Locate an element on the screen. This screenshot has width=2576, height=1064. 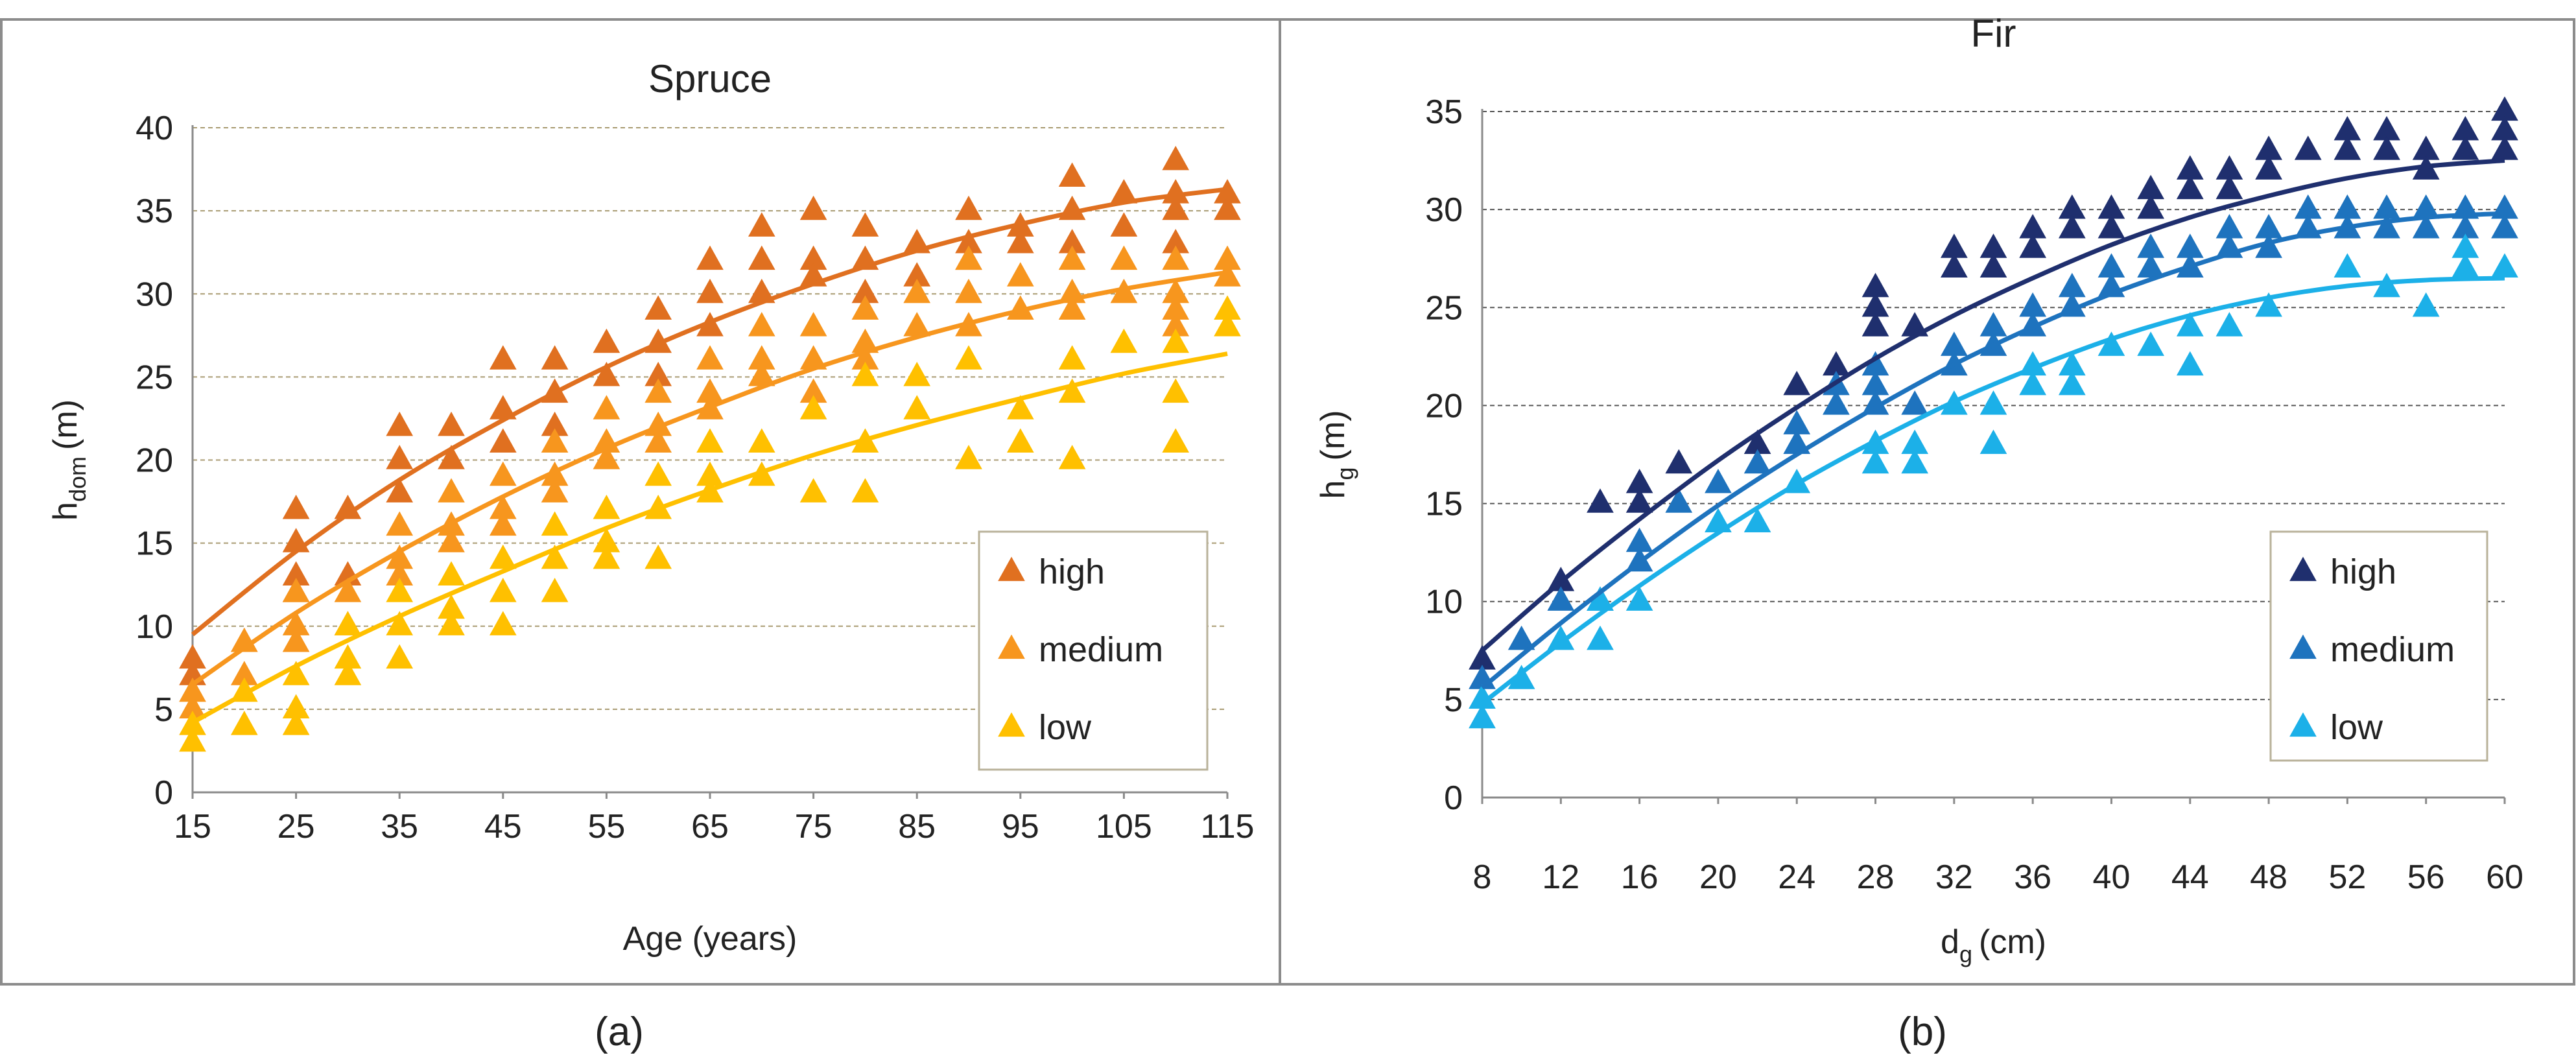
x-tick-label: 16 is located at coordinates (1640, 877).